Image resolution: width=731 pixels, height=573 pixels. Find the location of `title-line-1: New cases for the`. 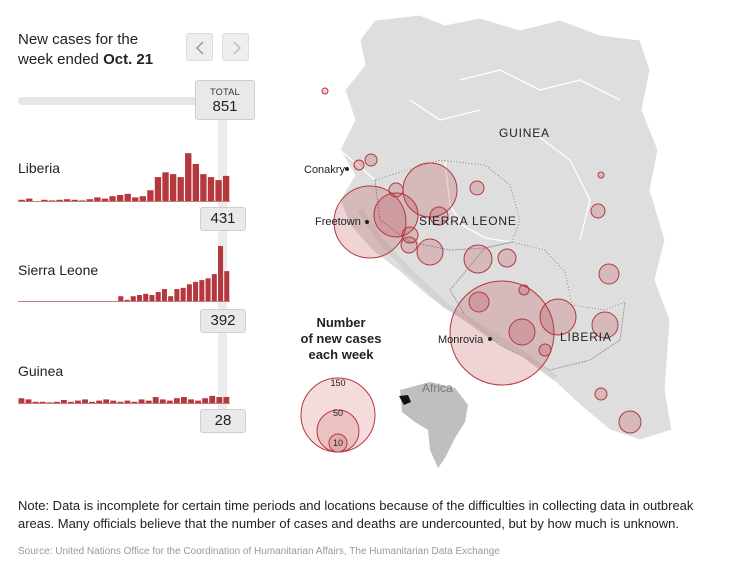

title-line-1: New cases for the is located at coordinates (78, 39).